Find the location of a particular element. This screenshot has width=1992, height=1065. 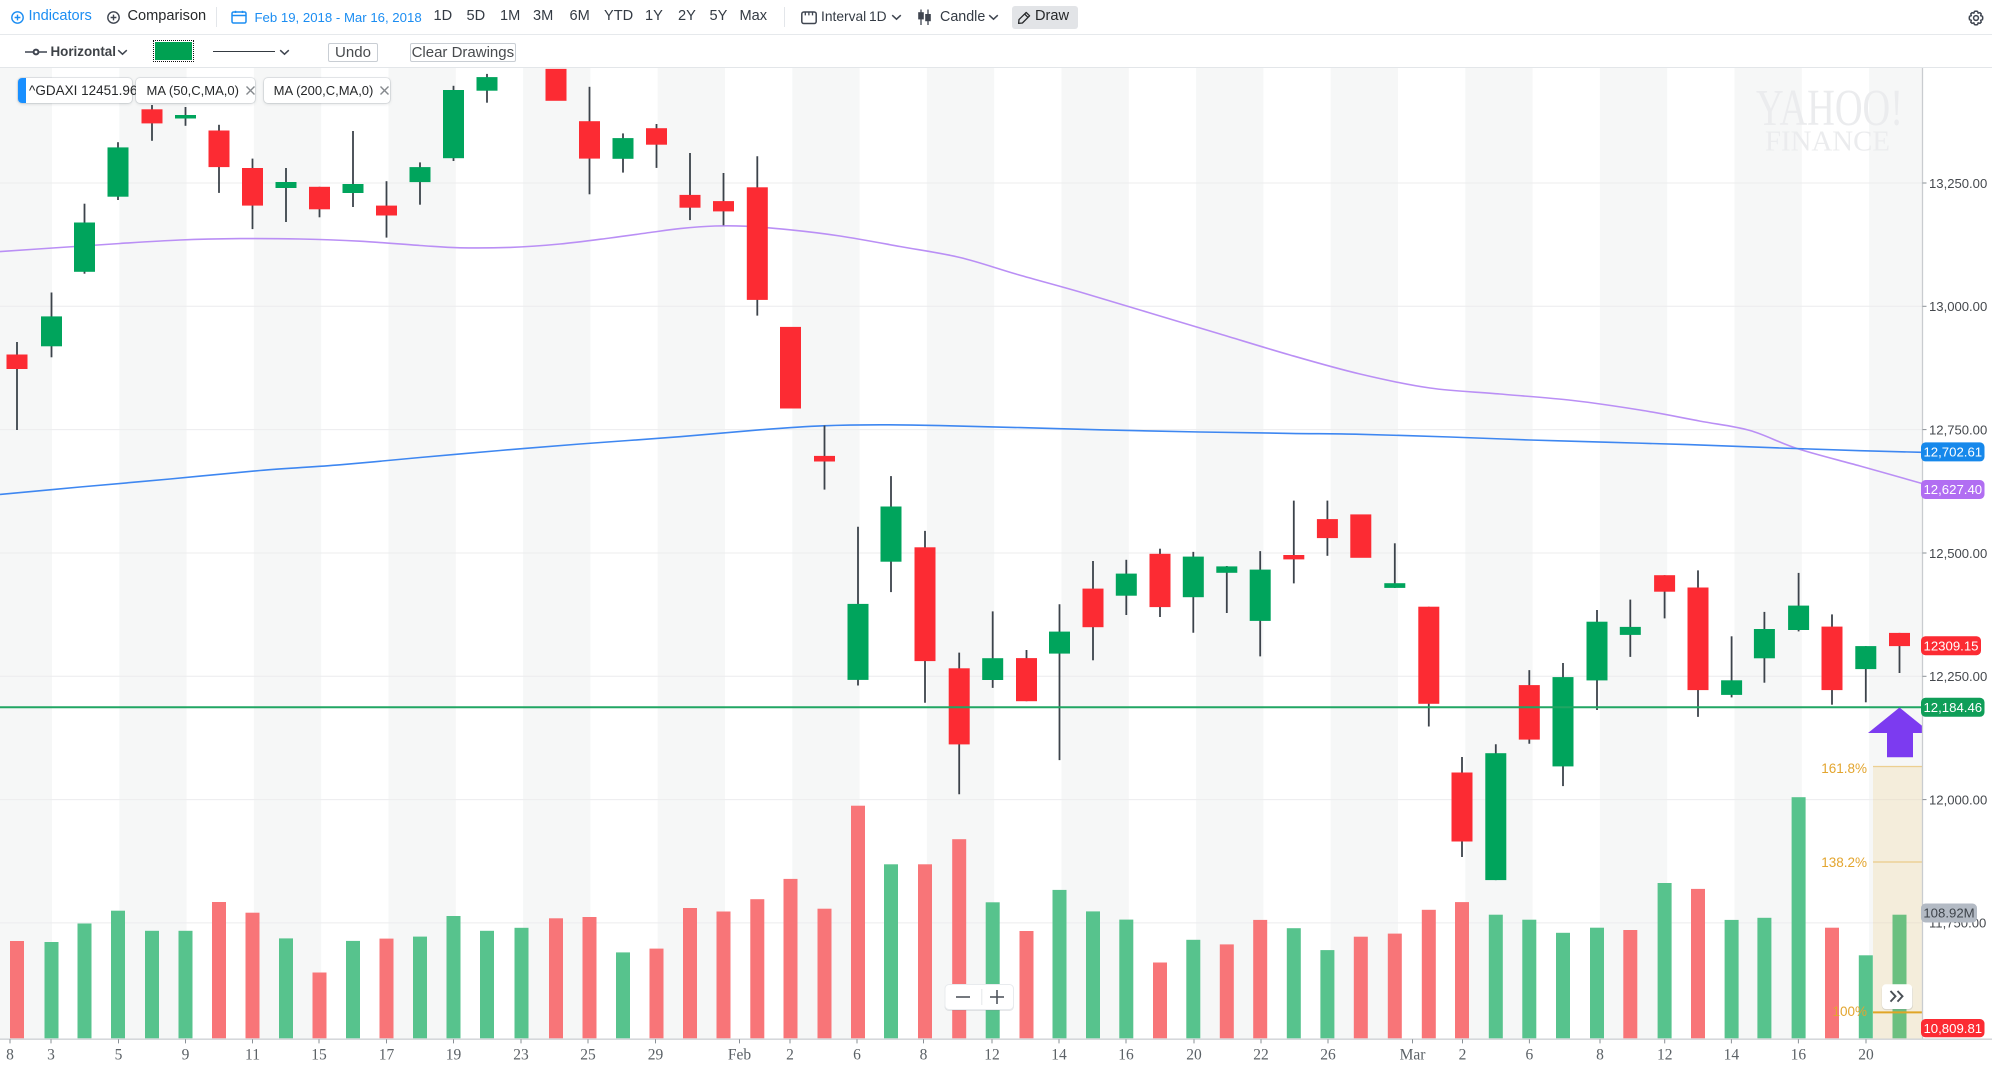

svg-text: 12,702.61 is located at coordinates (1952, 452).